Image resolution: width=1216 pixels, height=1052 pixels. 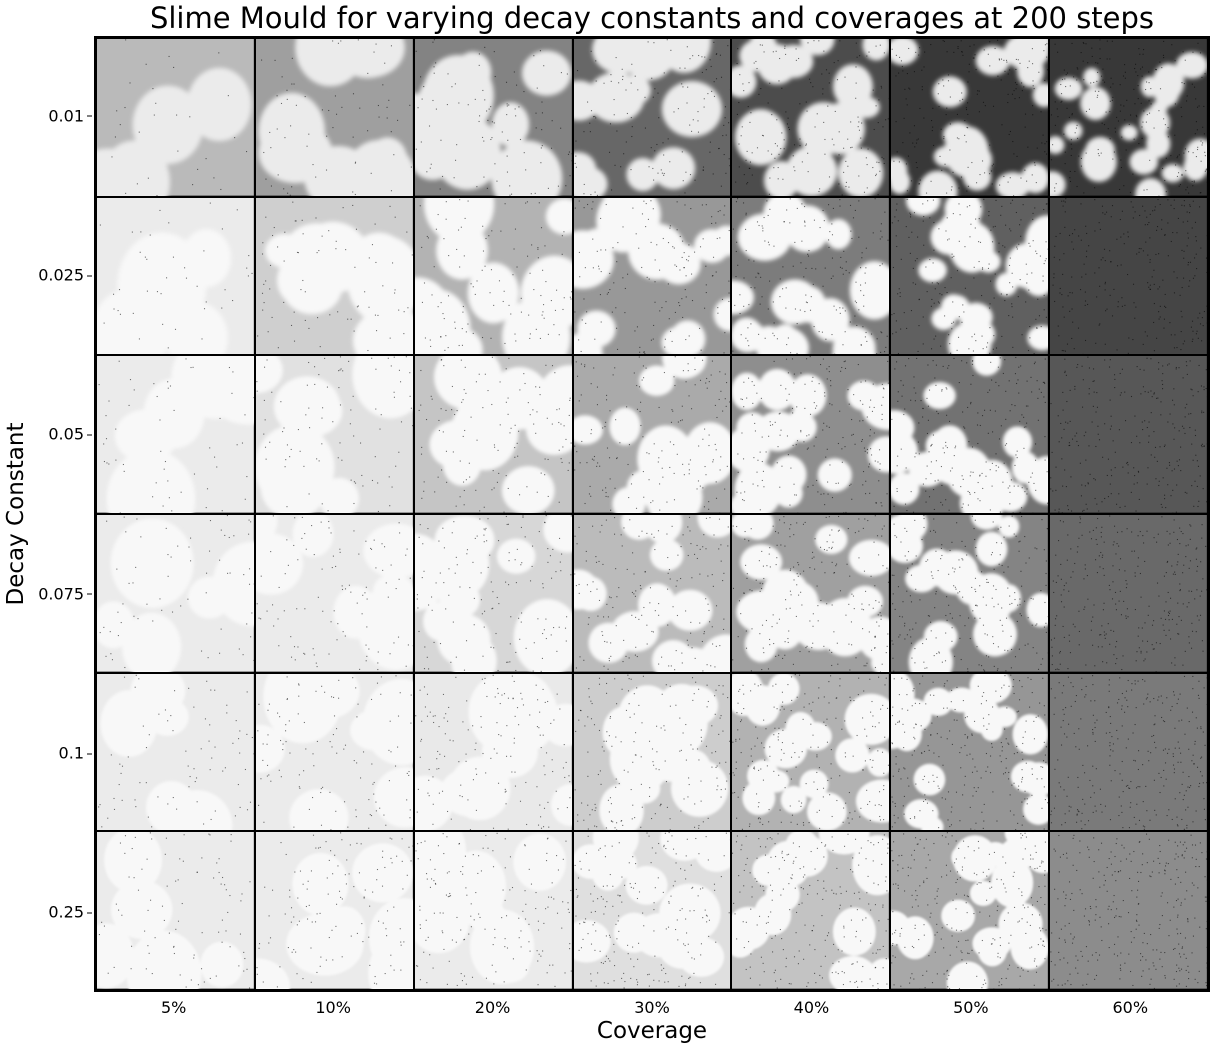 I want to click on x-tick-label: 50%, so click(x=971, y=1007).